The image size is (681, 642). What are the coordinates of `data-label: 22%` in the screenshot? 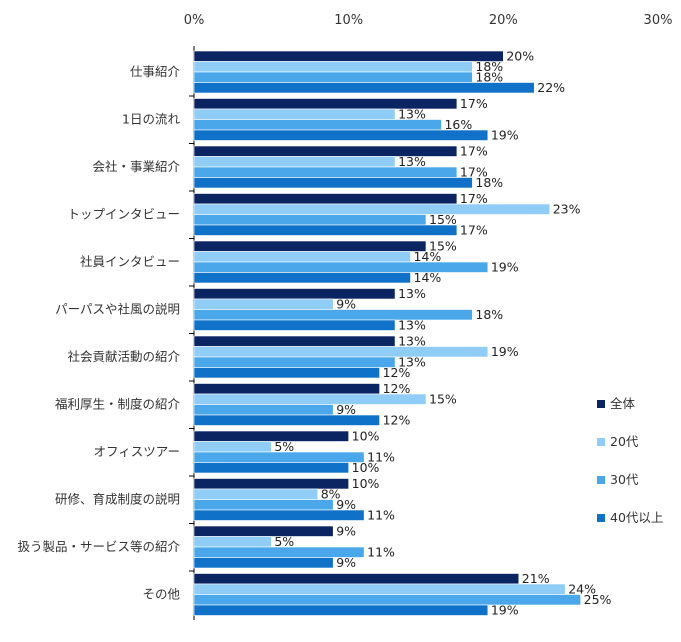 It's located at (551, 87).